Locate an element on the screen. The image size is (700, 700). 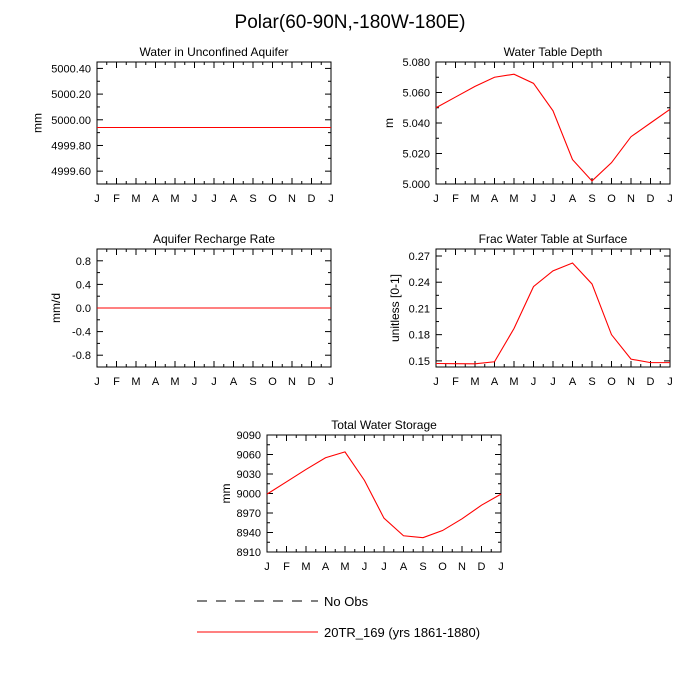
panel-1-xtick-label: M is located at coordinates (174, 199).